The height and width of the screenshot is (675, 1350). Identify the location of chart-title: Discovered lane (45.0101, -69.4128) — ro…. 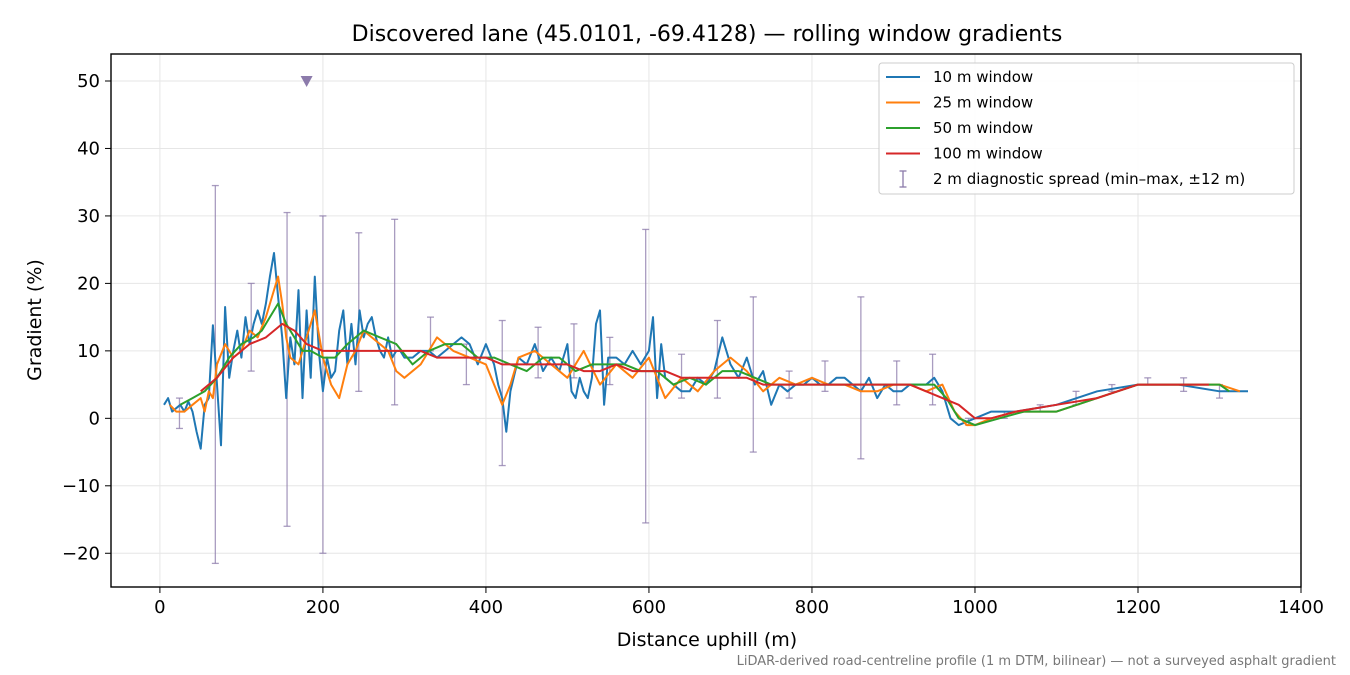
(707, 34).